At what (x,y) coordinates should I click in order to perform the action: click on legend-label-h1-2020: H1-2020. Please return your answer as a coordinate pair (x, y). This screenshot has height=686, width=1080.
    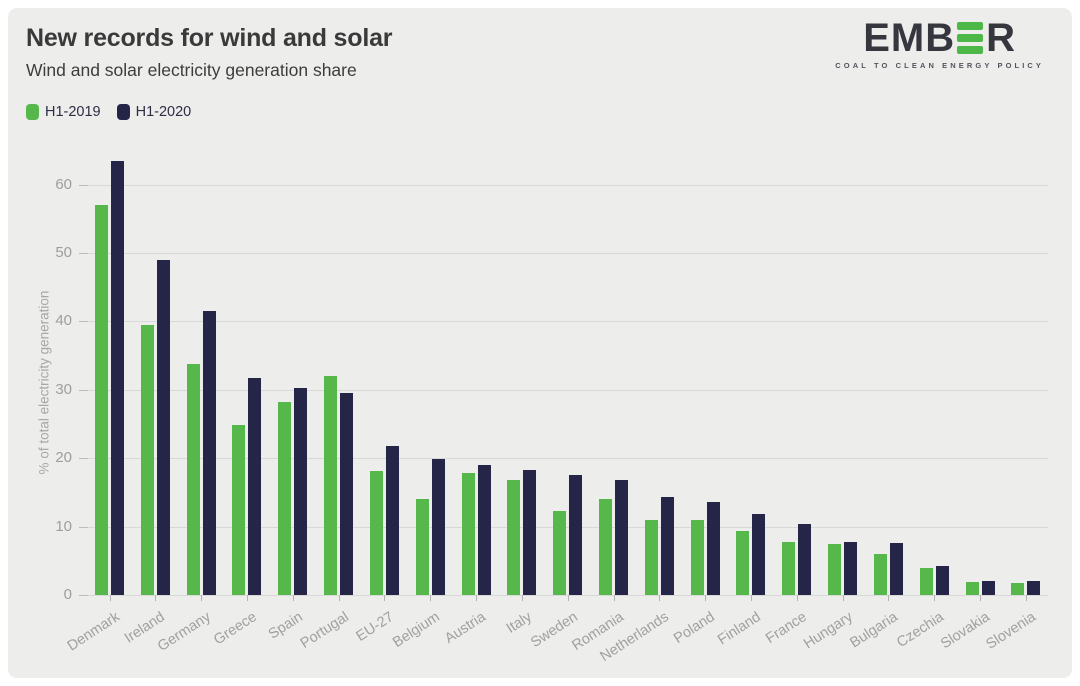
    Looking at the image, I should click on (163, 112).